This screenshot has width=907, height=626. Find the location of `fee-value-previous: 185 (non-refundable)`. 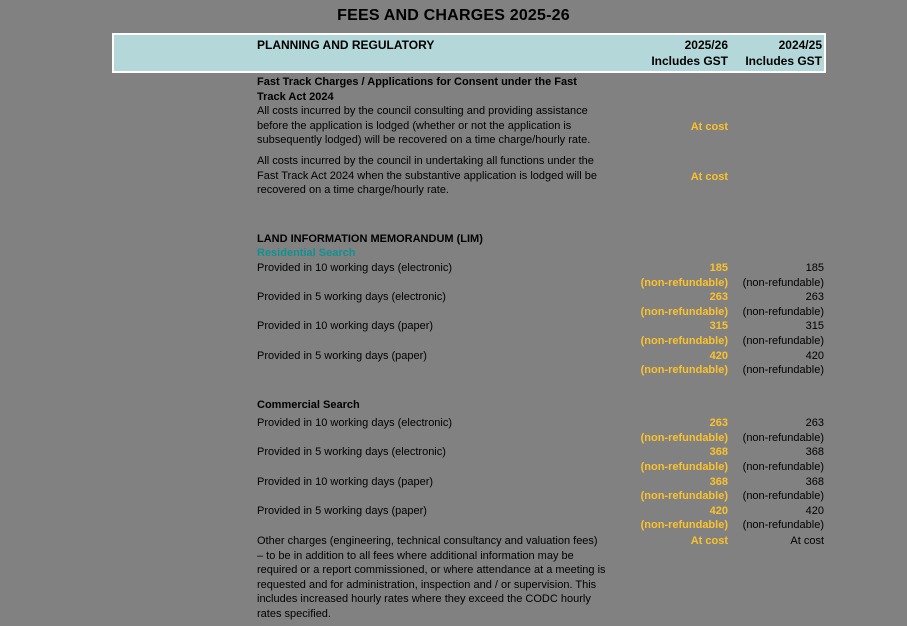

fee-value-previous: 185 (non-refundable) is located at coordinates (777, 275).